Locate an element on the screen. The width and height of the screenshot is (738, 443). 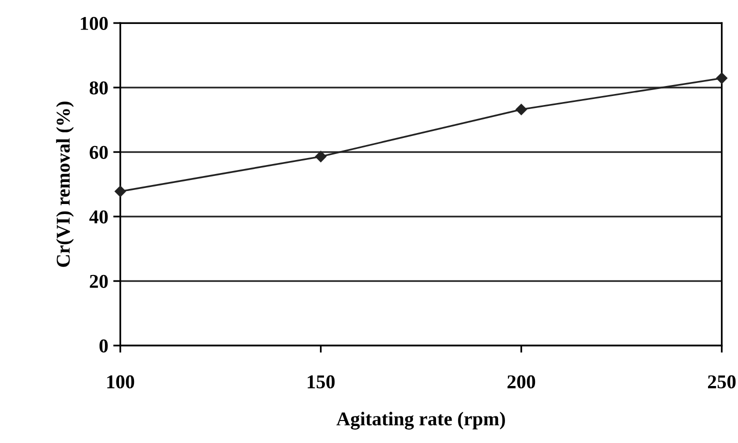
y-tick-label: 20 is located at coordinates (99, 281).